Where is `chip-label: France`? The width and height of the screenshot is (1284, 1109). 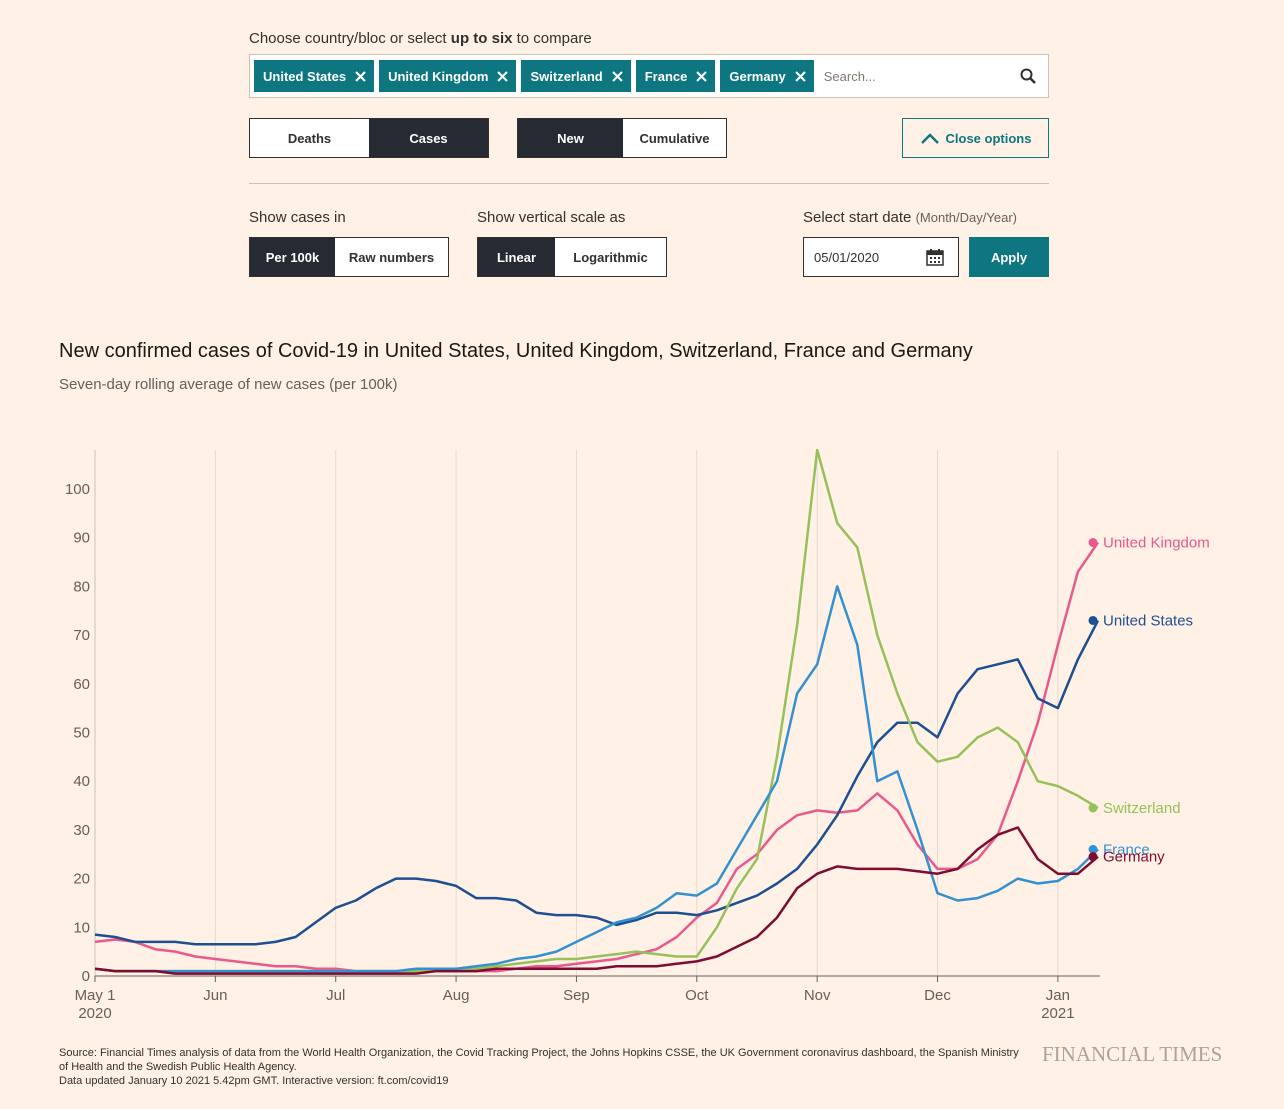
chip-label: France is located at coordinates (666, 76).